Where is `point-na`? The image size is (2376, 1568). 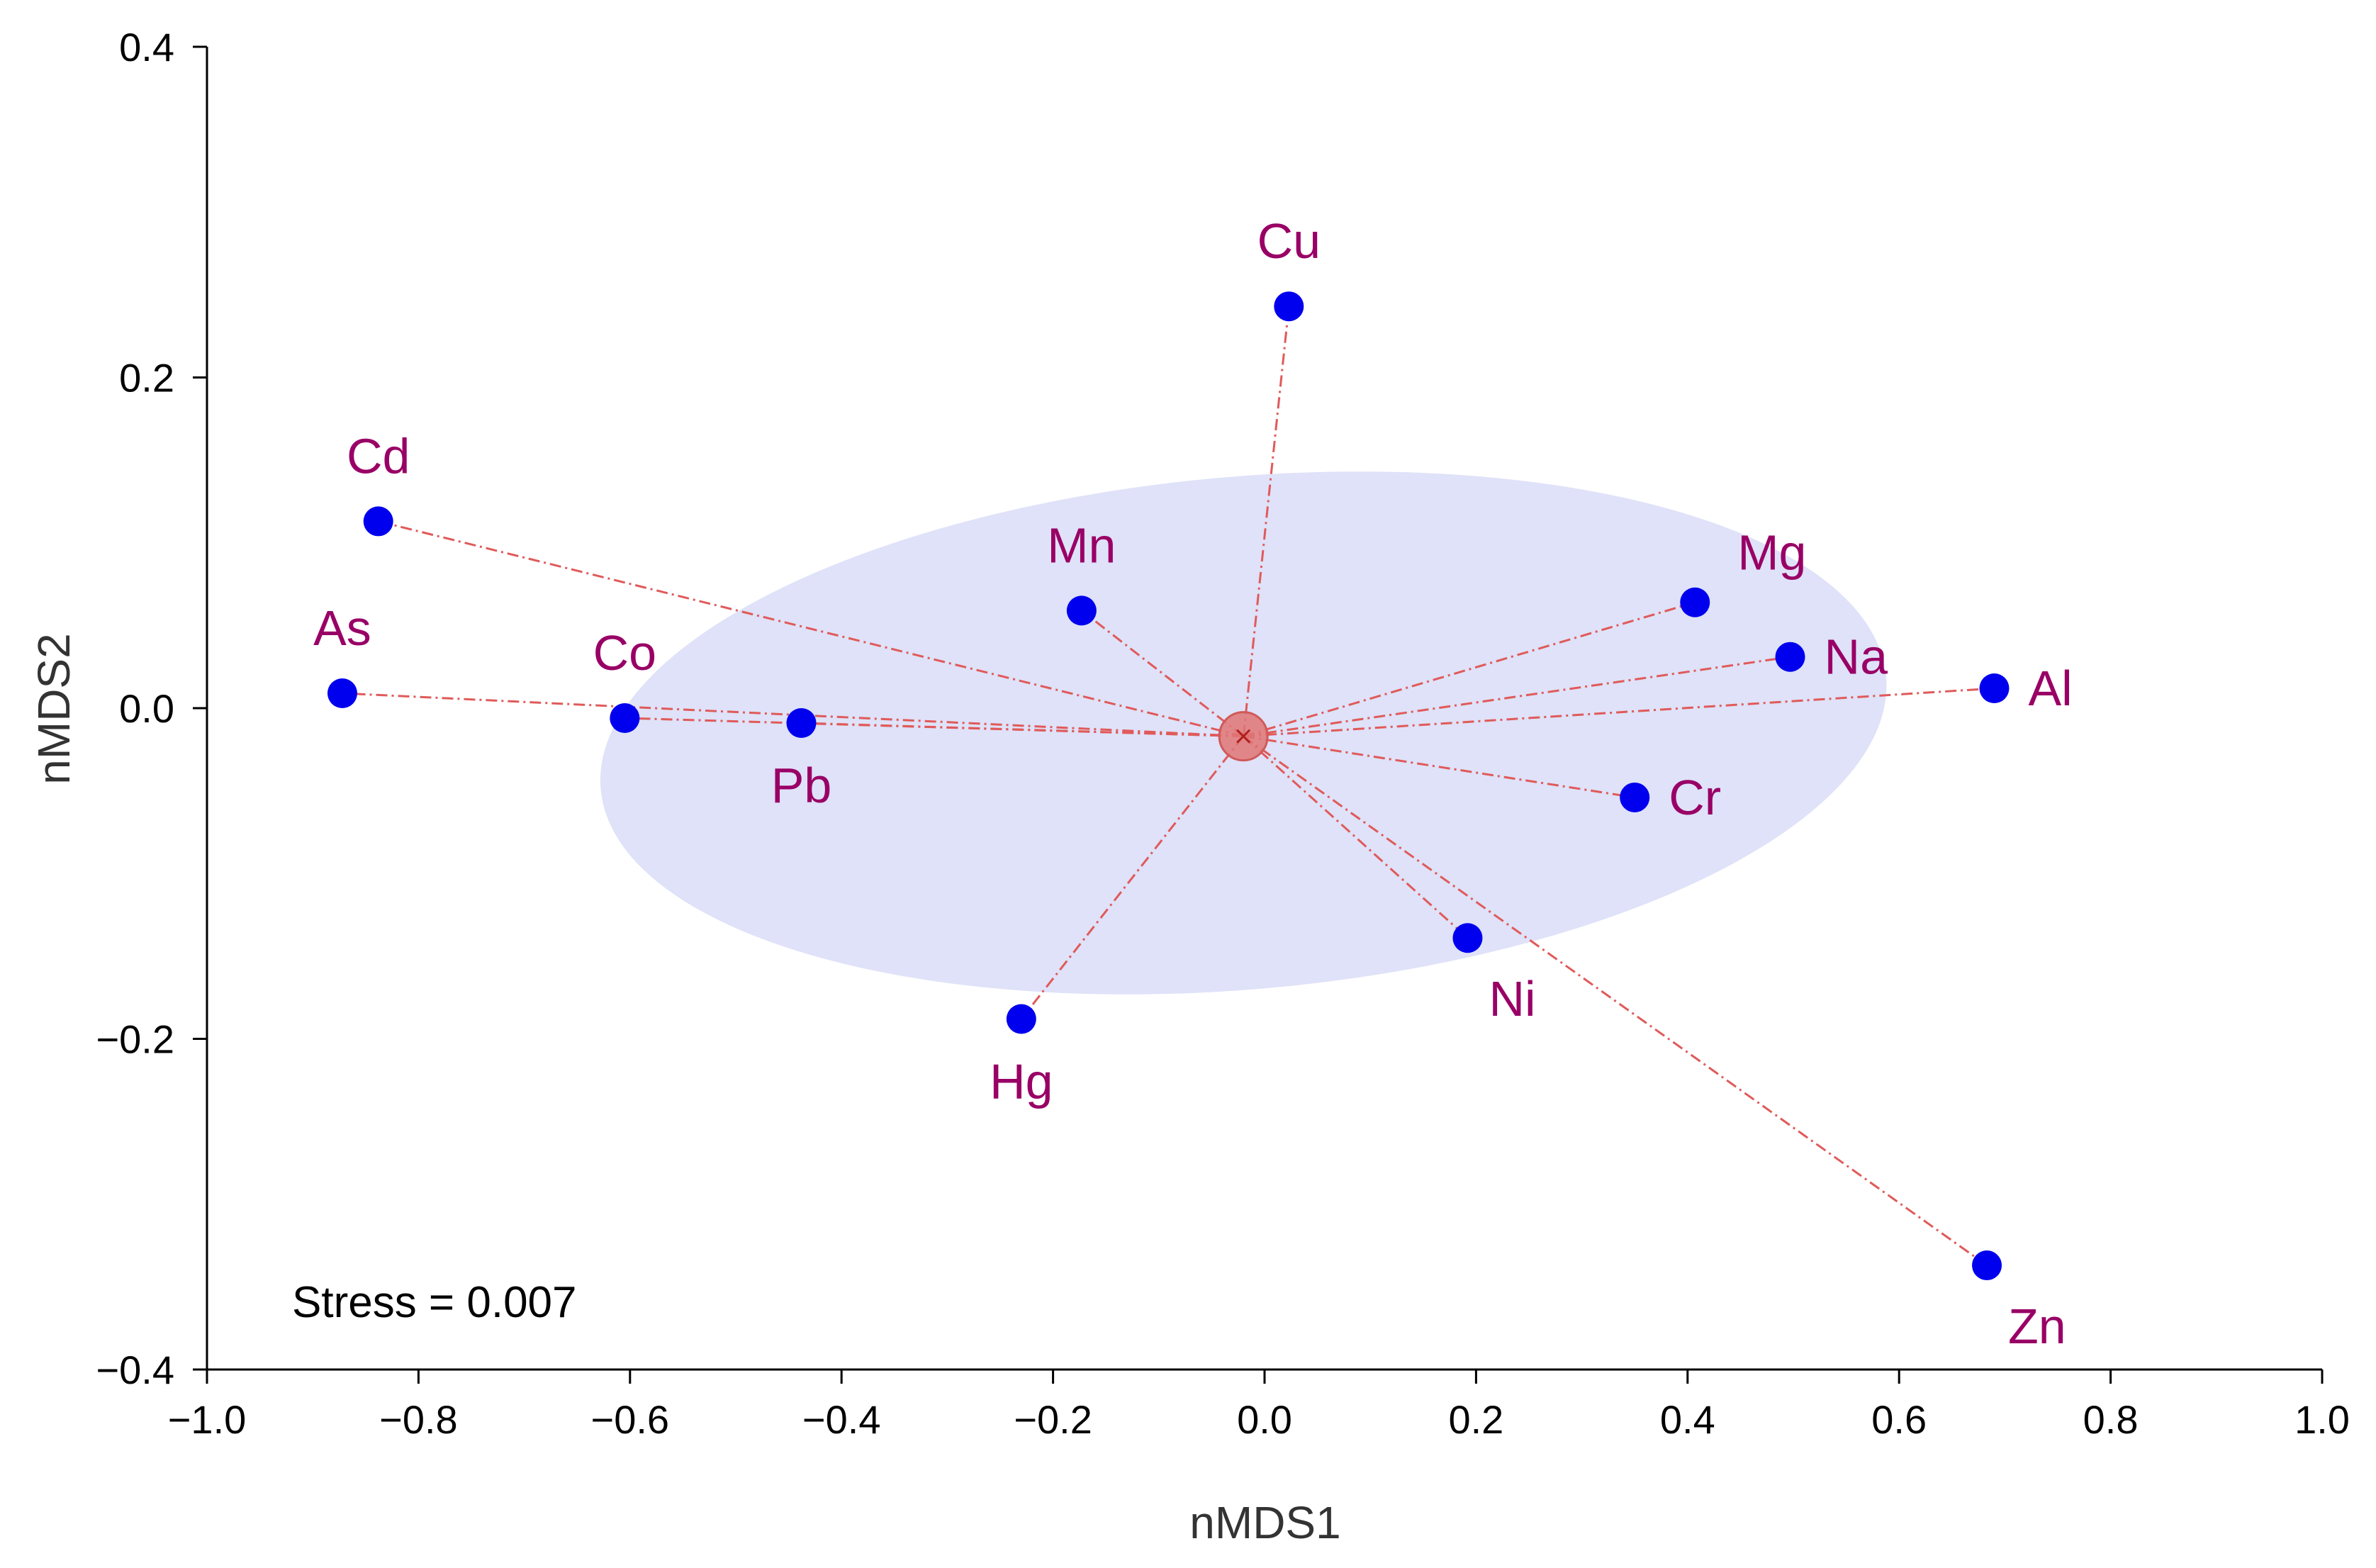 point-na is located at coordinates (1790, 657).